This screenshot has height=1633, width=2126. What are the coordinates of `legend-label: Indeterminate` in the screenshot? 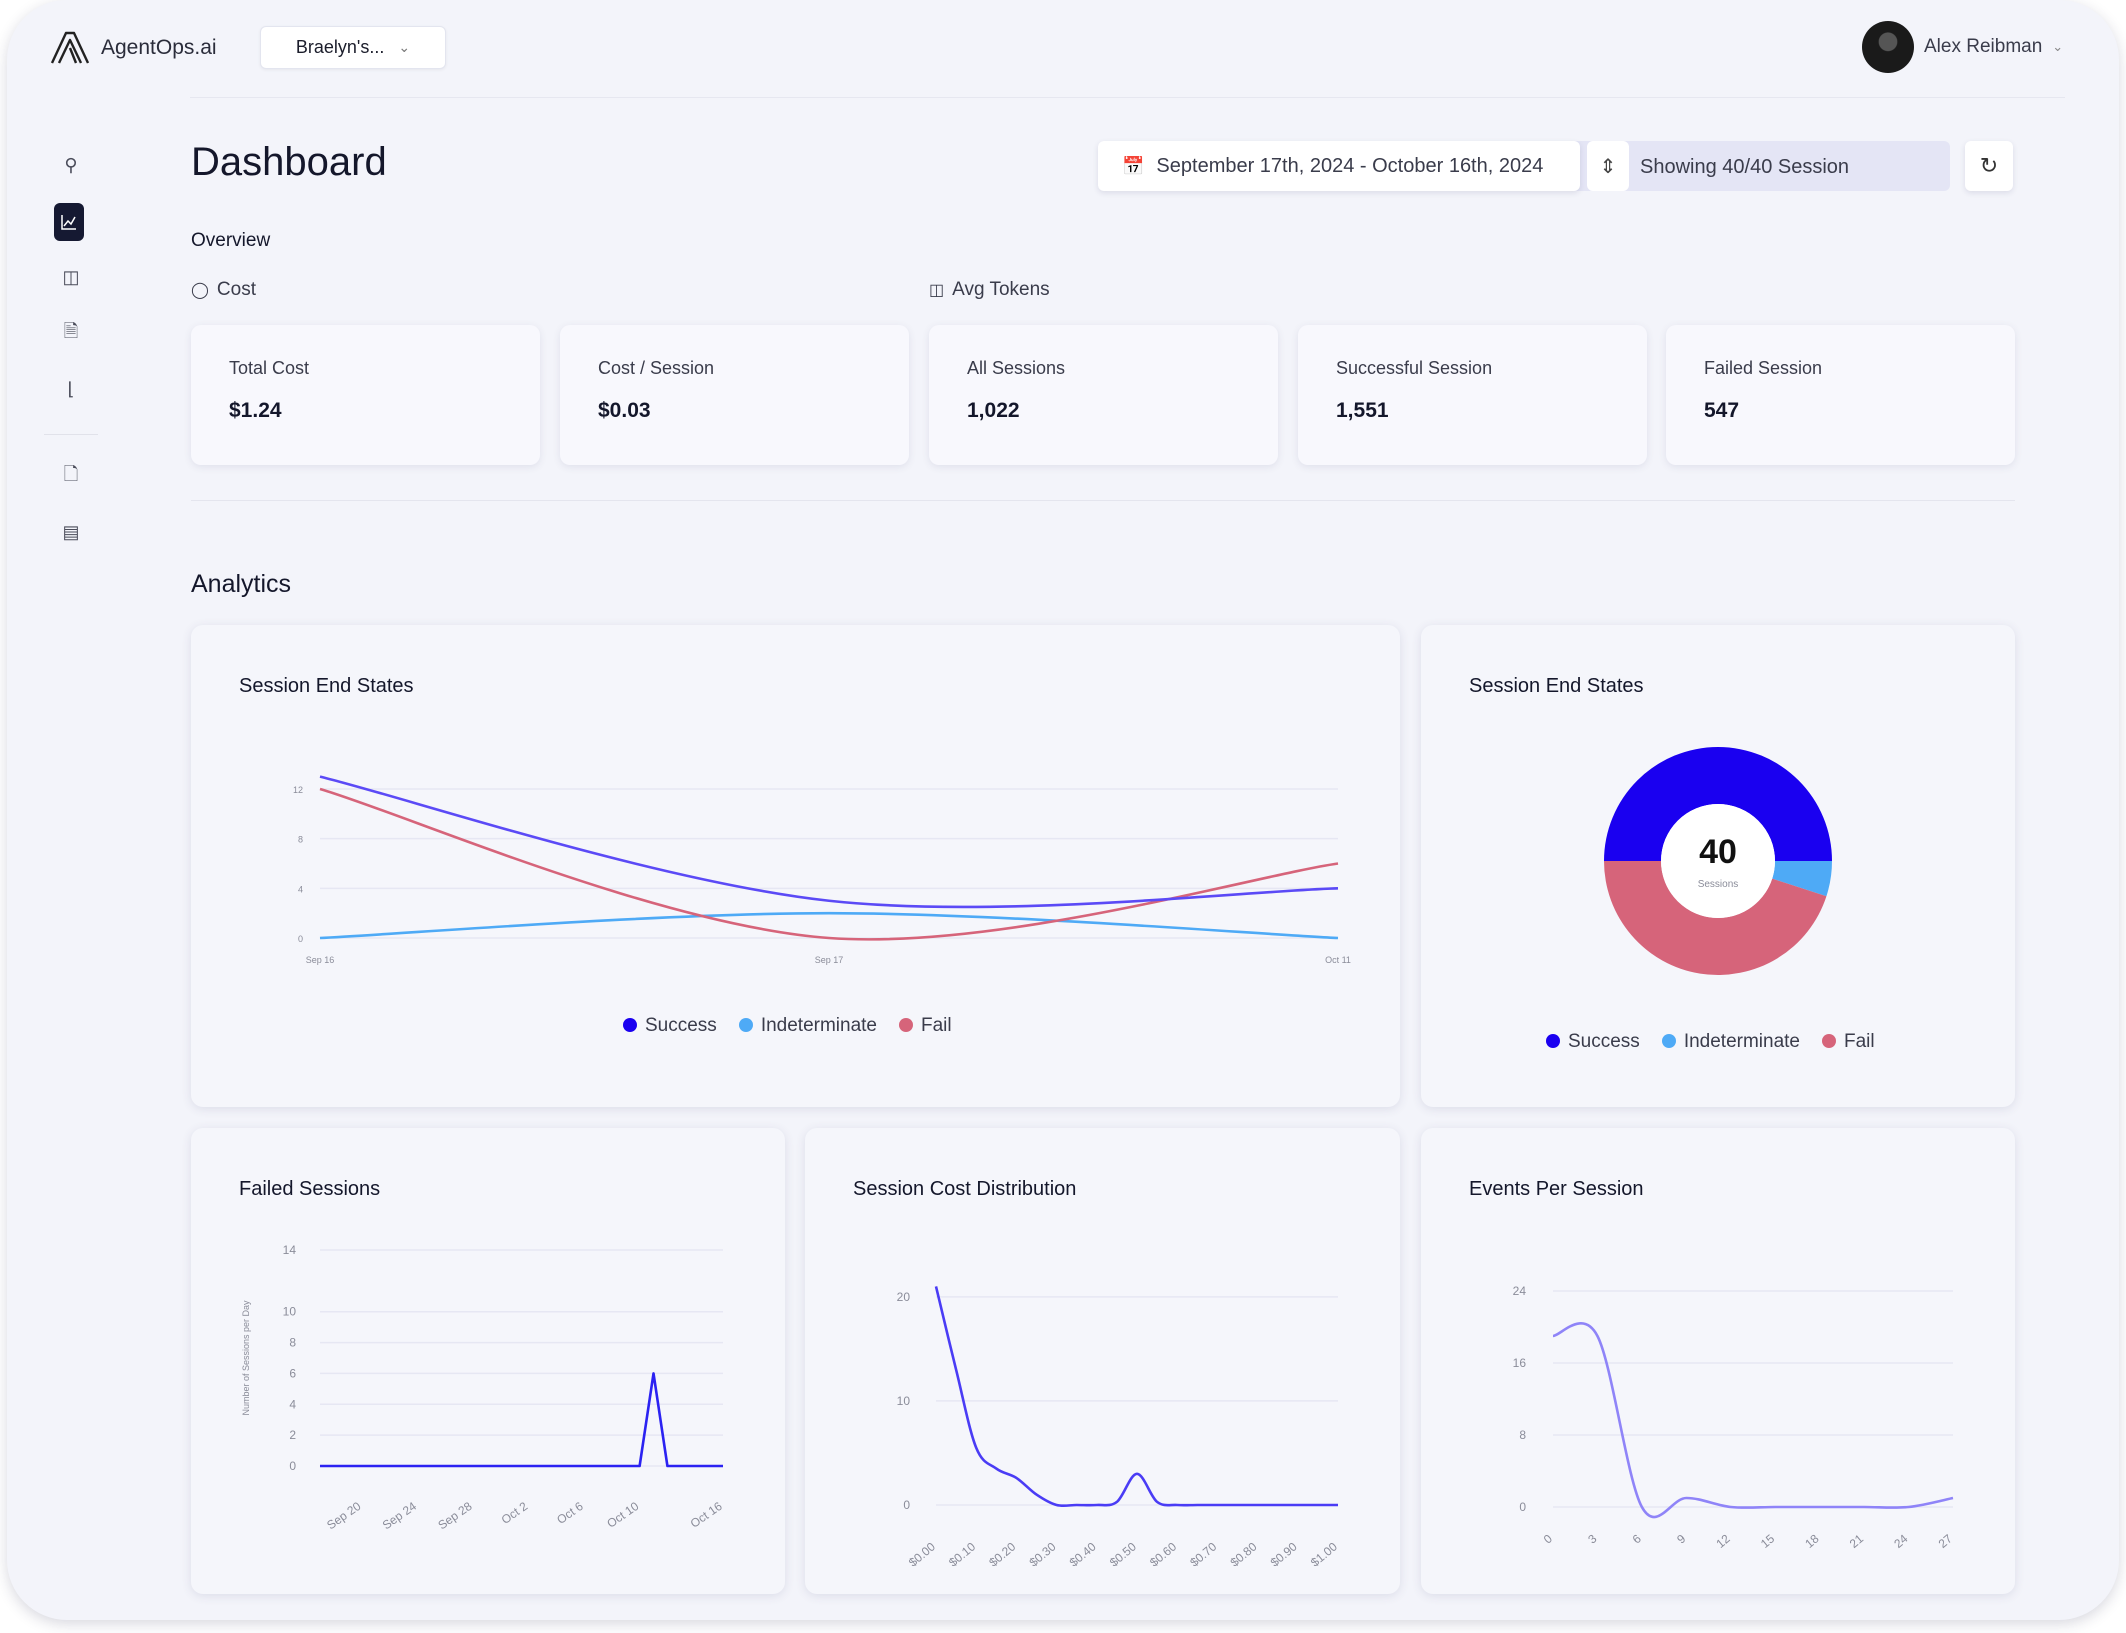 It's located at (1741, 1041).